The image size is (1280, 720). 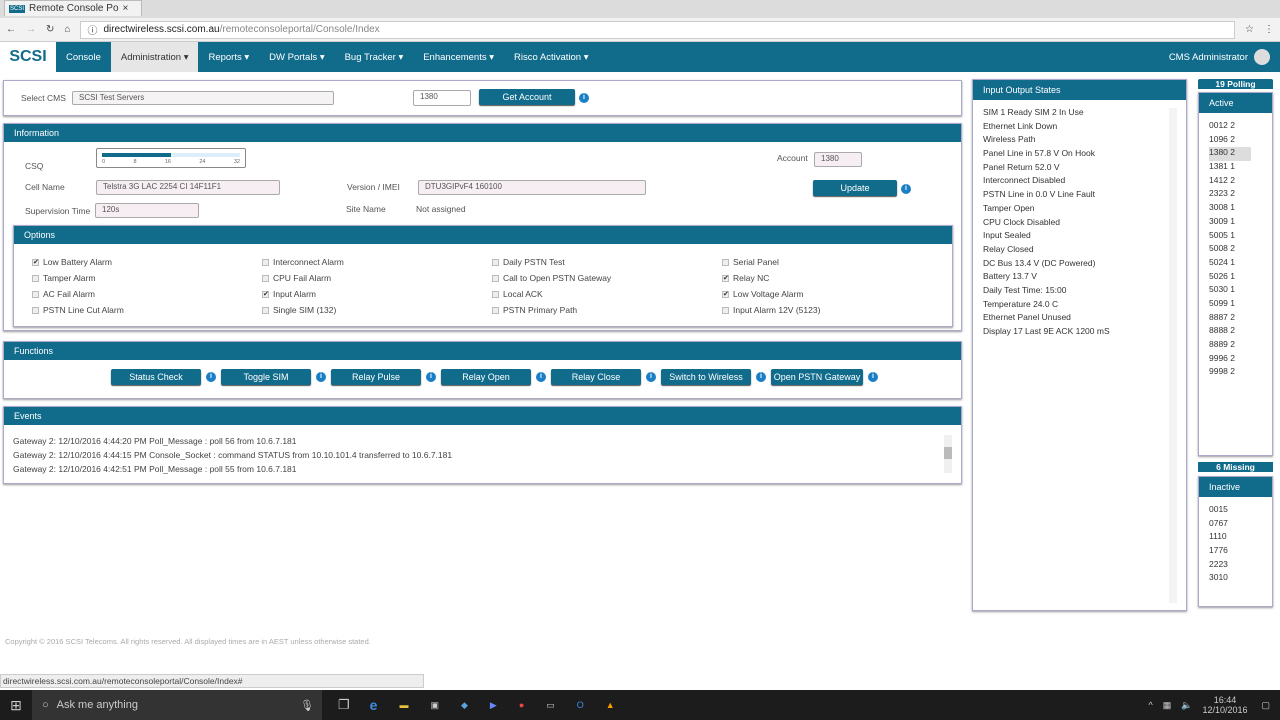 I want to click on list-item: 8888 2, so click(x=1222, y=330).